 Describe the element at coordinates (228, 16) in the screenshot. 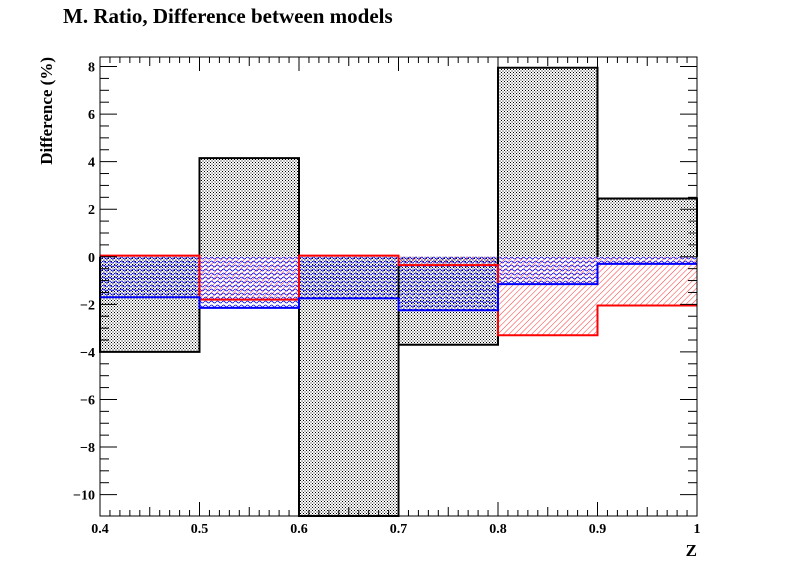

I see `chart-title: M. Ratio, Difference between models` at that location.